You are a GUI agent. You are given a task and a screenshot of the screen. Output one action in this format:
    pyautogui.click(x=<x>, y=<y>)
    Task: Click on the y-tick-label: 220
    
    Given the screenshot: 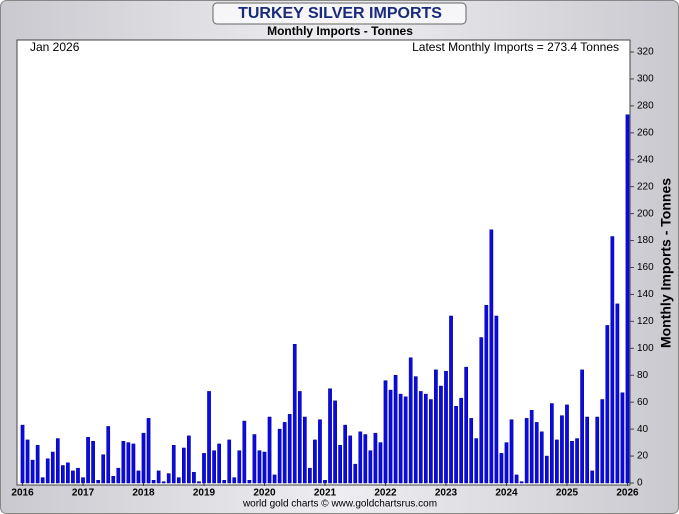 What is the action you would take?
    pyautogui.click(x=645, y=186)
    